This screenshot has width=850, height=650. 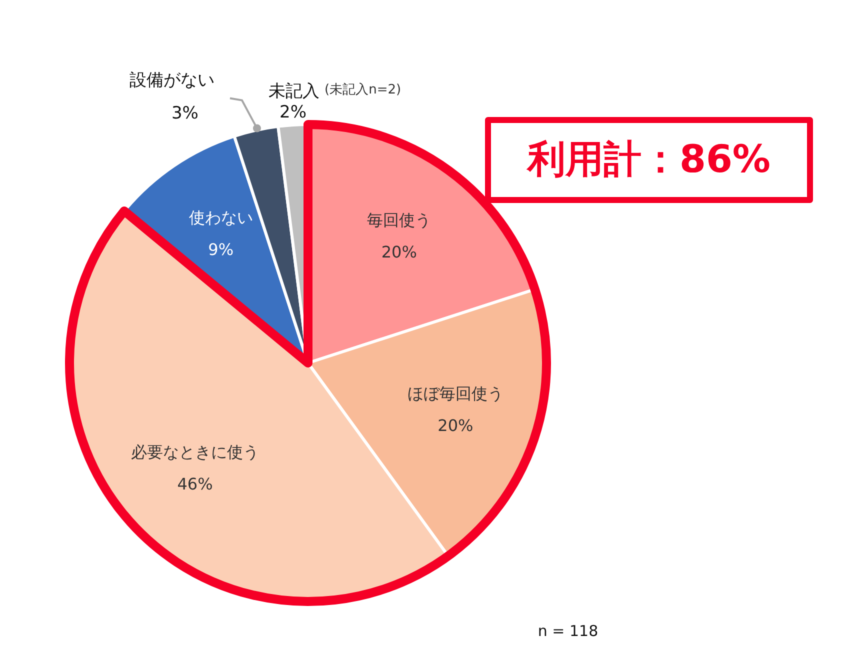 I want to click on slice-label: ほぼ毎回使う, so click(x=455, y=394).